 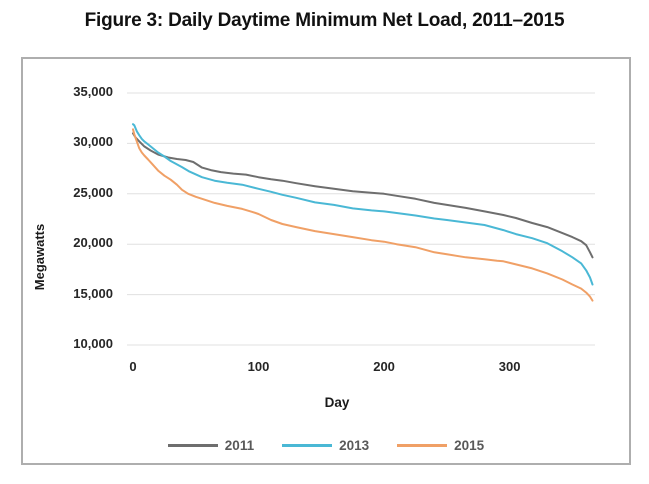 I want to click on x-tick-label: 0, so click(x=133, y=366).